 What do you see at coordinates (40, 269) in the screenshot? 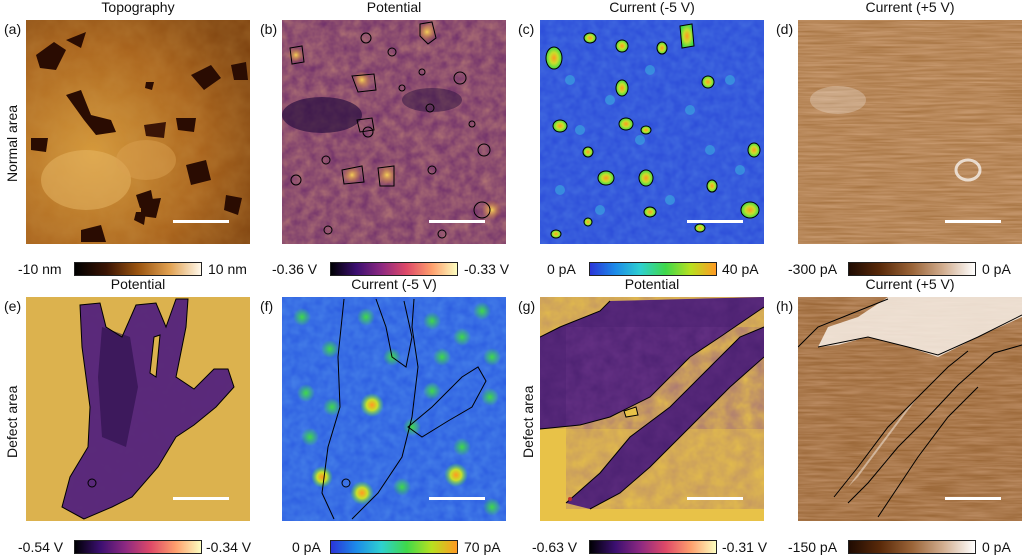
I see `colorbar-a-min: -10 nm` at bounding box center [40, 269].